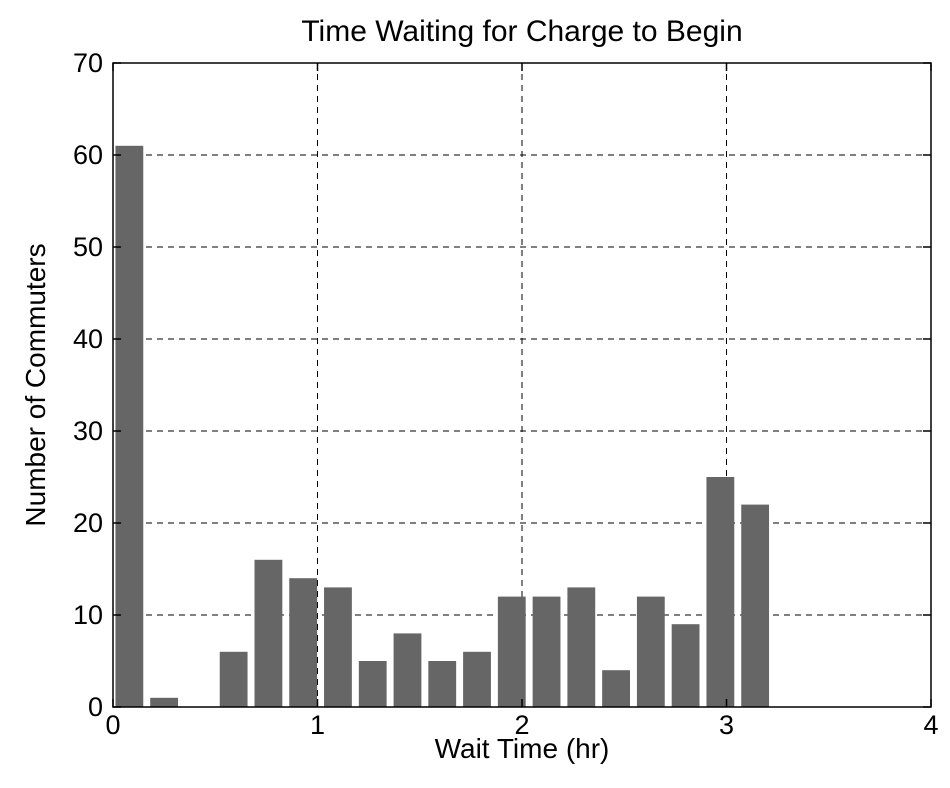 Image resolution: width=950 pixels, height=788 pixels. I want to click on y-tick-label: 20, so click(88, 523).